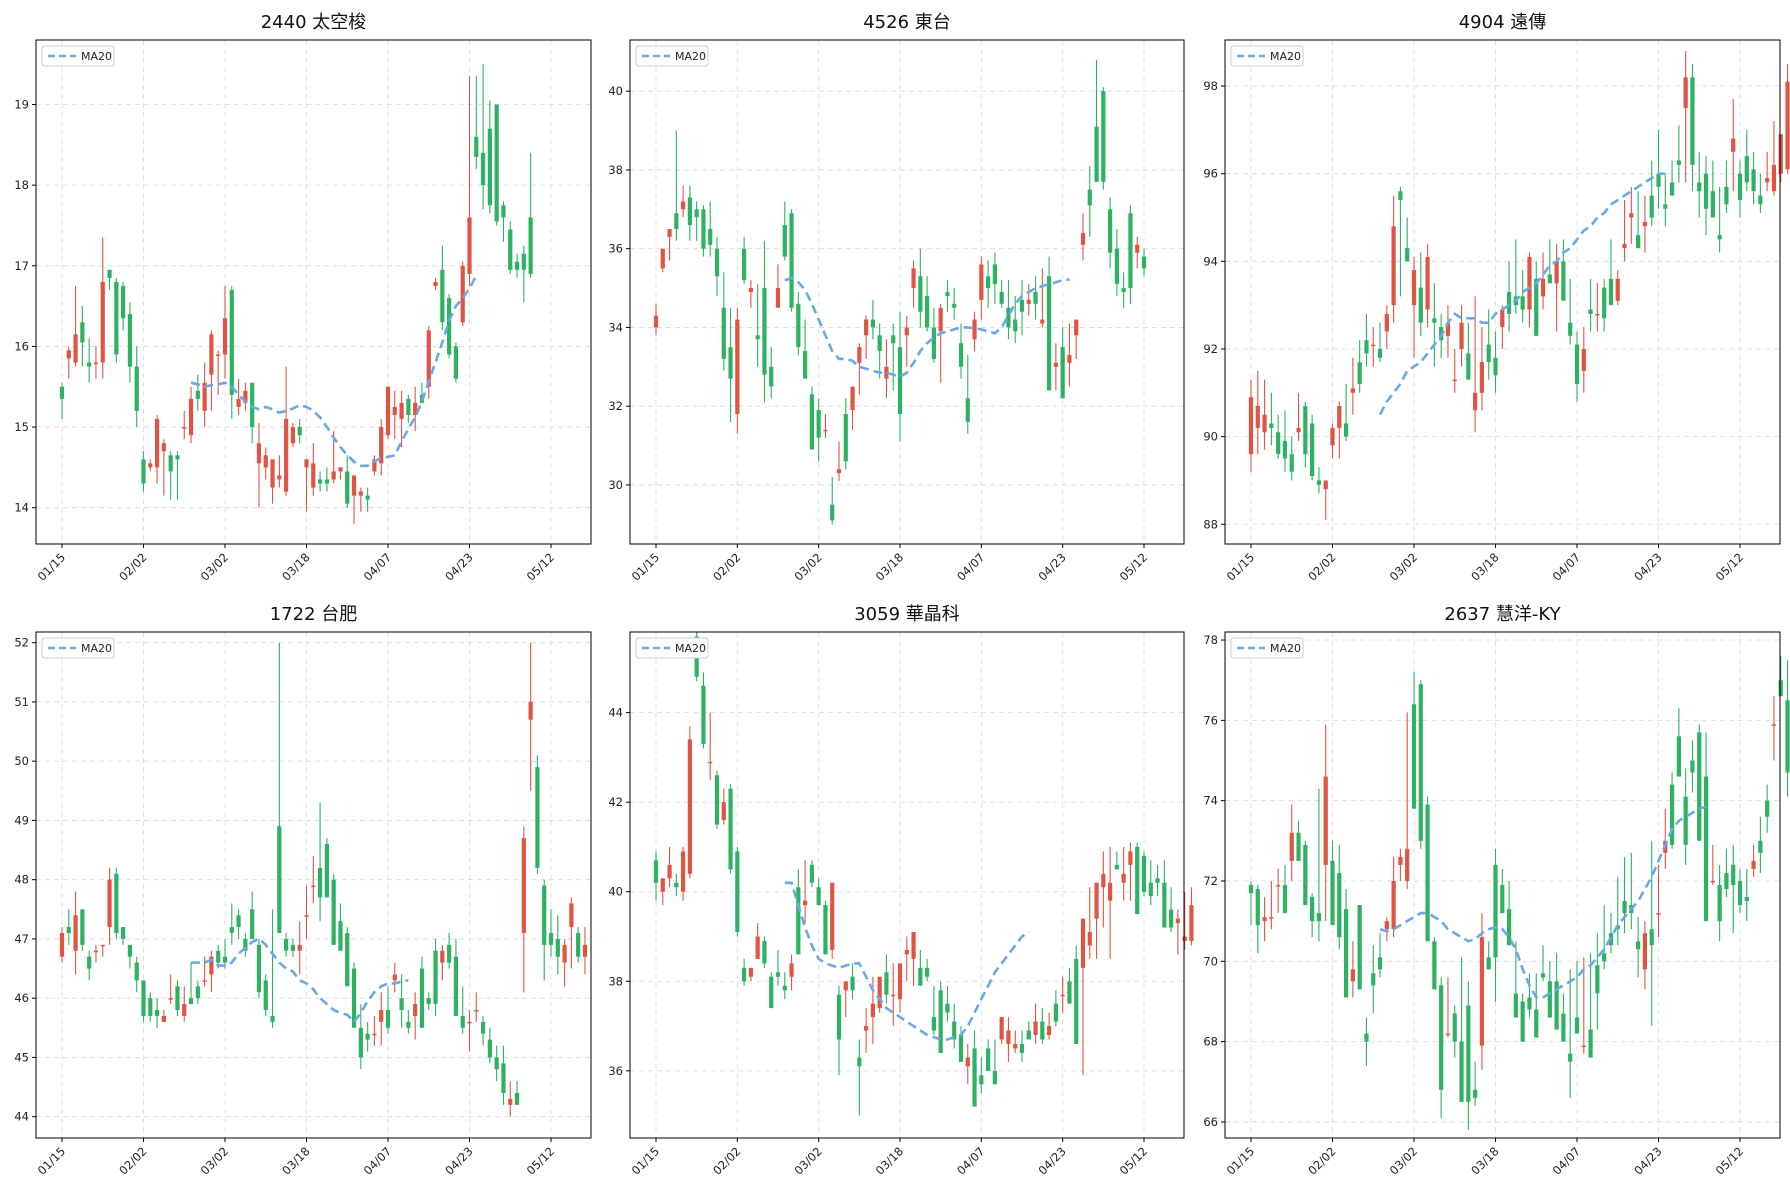 Image resolution: width=1790 pixels, height=1190 pixels. Describe the element at coordinates (615, 249) in the screenshot. I see `y-tick-label: 36` at that location.